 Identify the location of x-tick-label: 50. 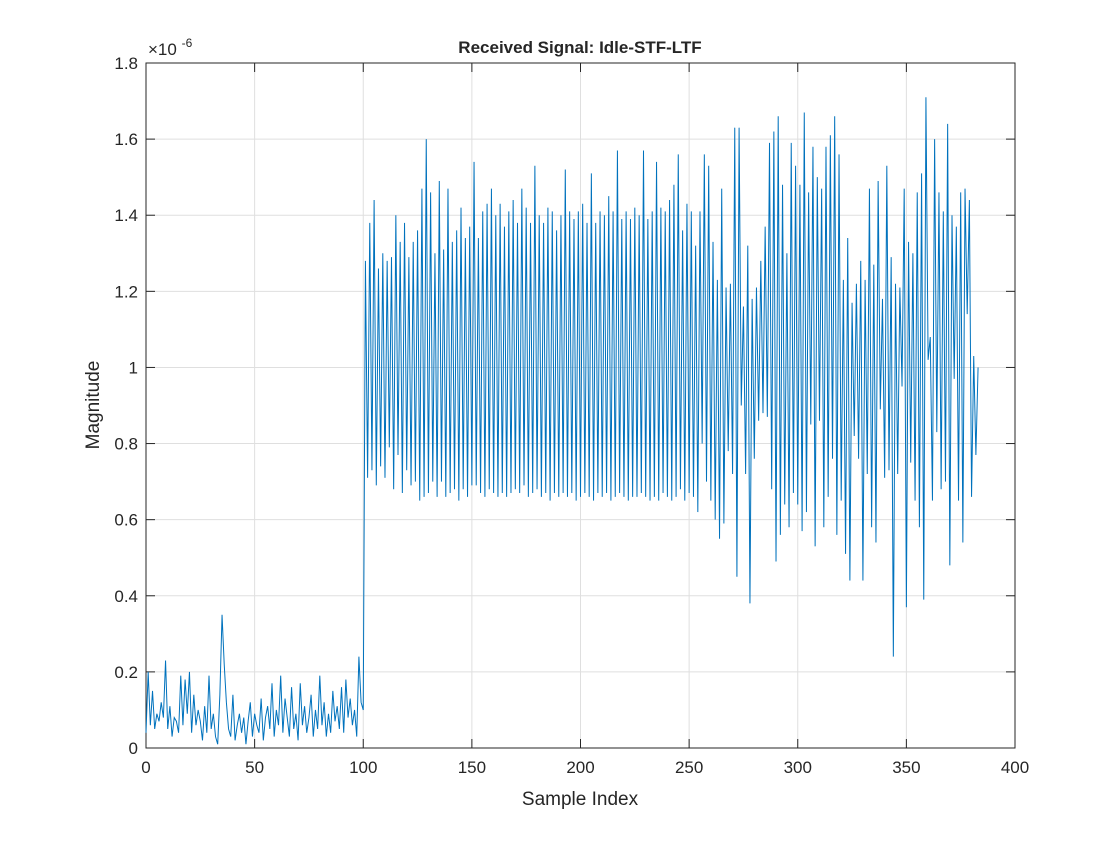
(254, 767).